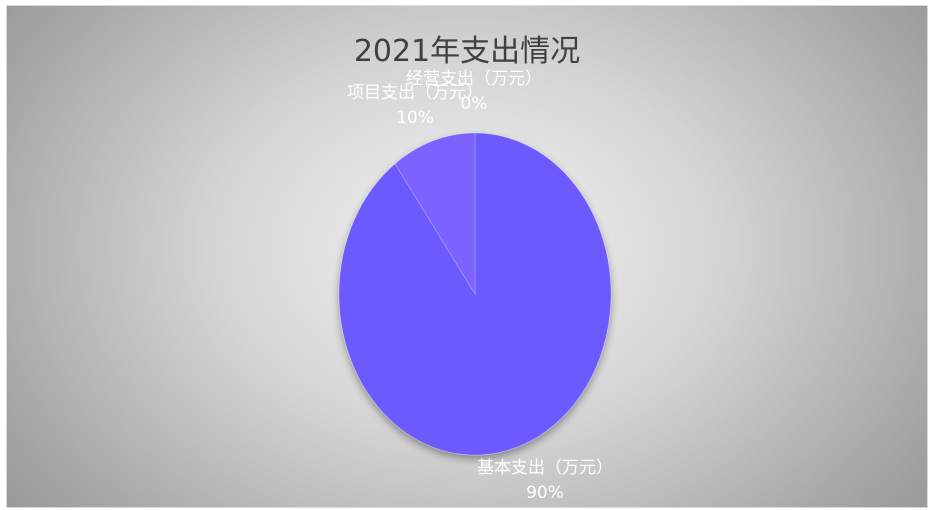 The image size is (933, 510). Describe the element at coordinates (415, 93) in the screenshot. I see `slice-category-label: 项目支出（万元）` at that location.